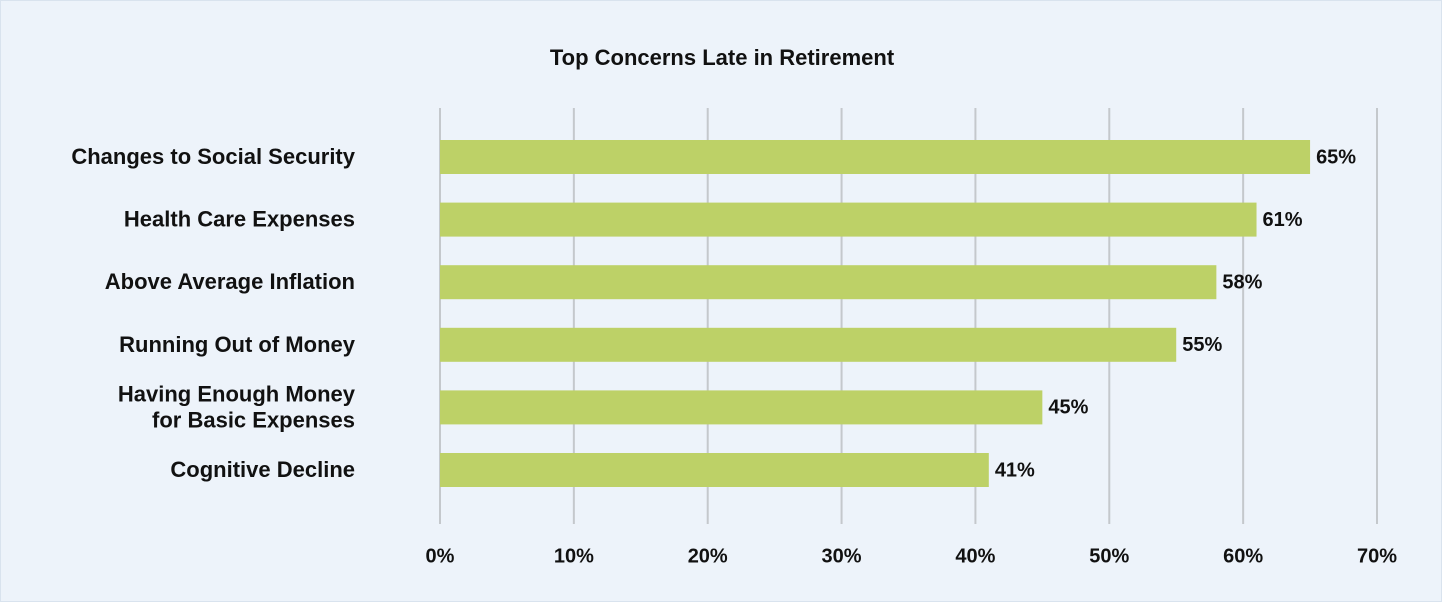 This screenshot has width=1442, height=603. What do you see at coordinates (213, 156) in the screenshot?
I see `category-label: Changes to Social Security` at bounding box center [213, 156].